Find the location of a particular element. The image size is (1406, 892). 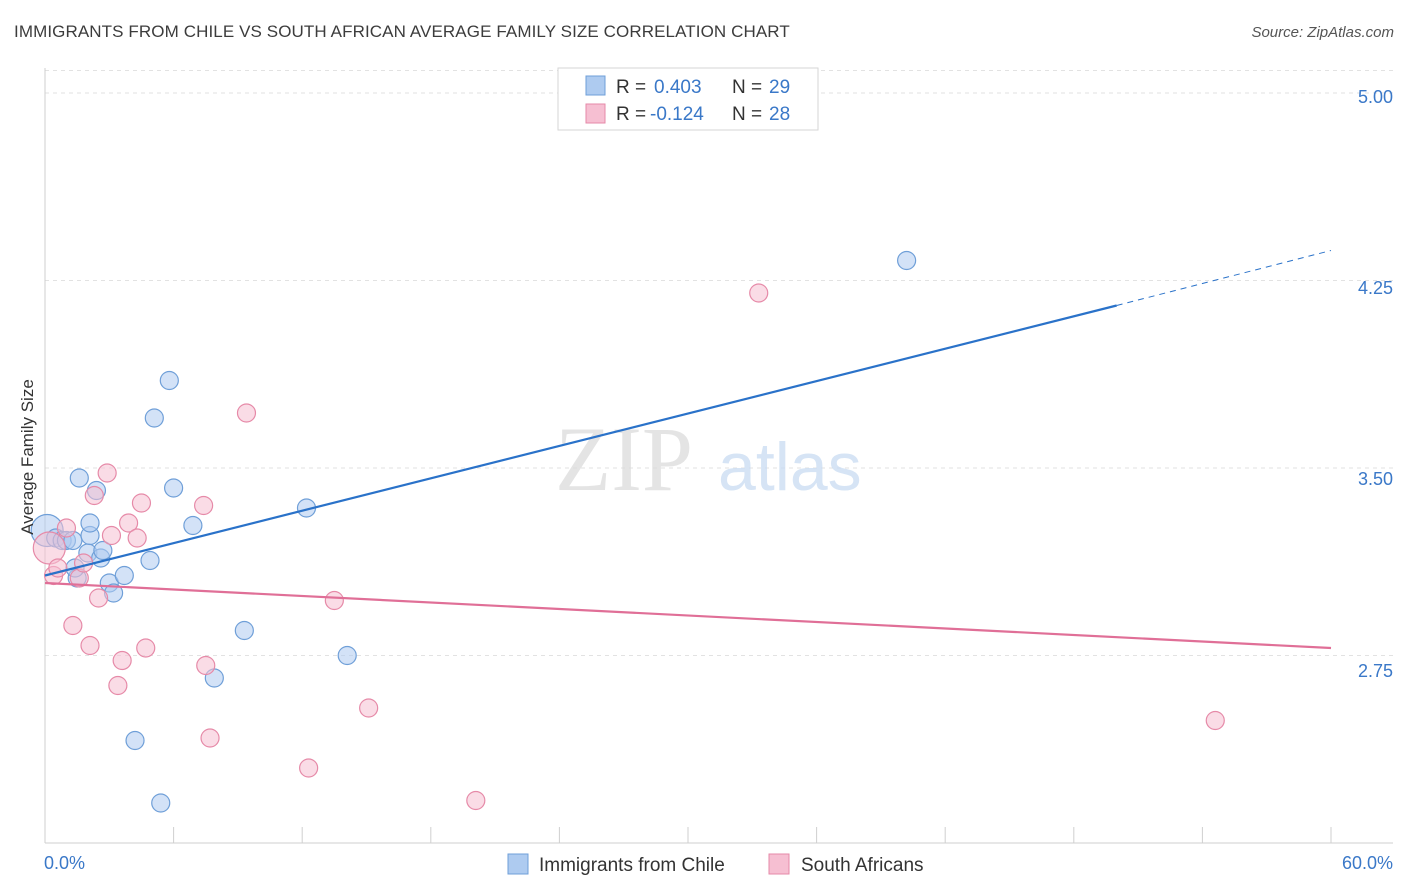

x-tick-label-max: 60.0% is located at coordinates (1367, 863).